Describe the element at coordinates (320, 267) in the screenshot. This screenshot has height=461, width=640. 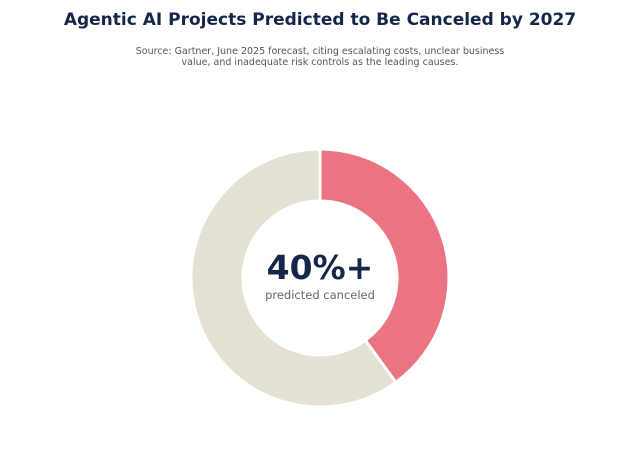
I see `center-value: 40%+` at that location.